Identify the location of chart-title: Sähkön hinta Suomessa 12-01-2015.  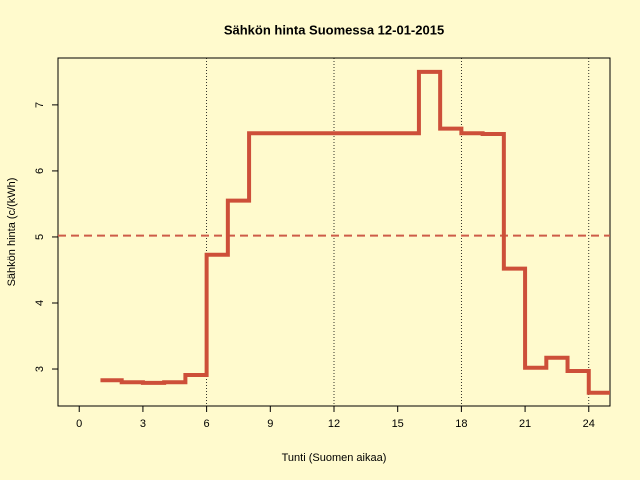
(334, 29).